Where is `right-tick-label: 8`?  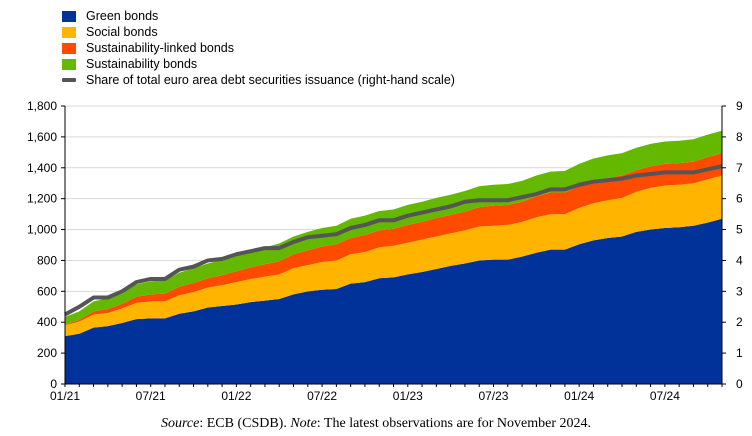
right-tick-label: 8 is located at coordinates (739, 137).